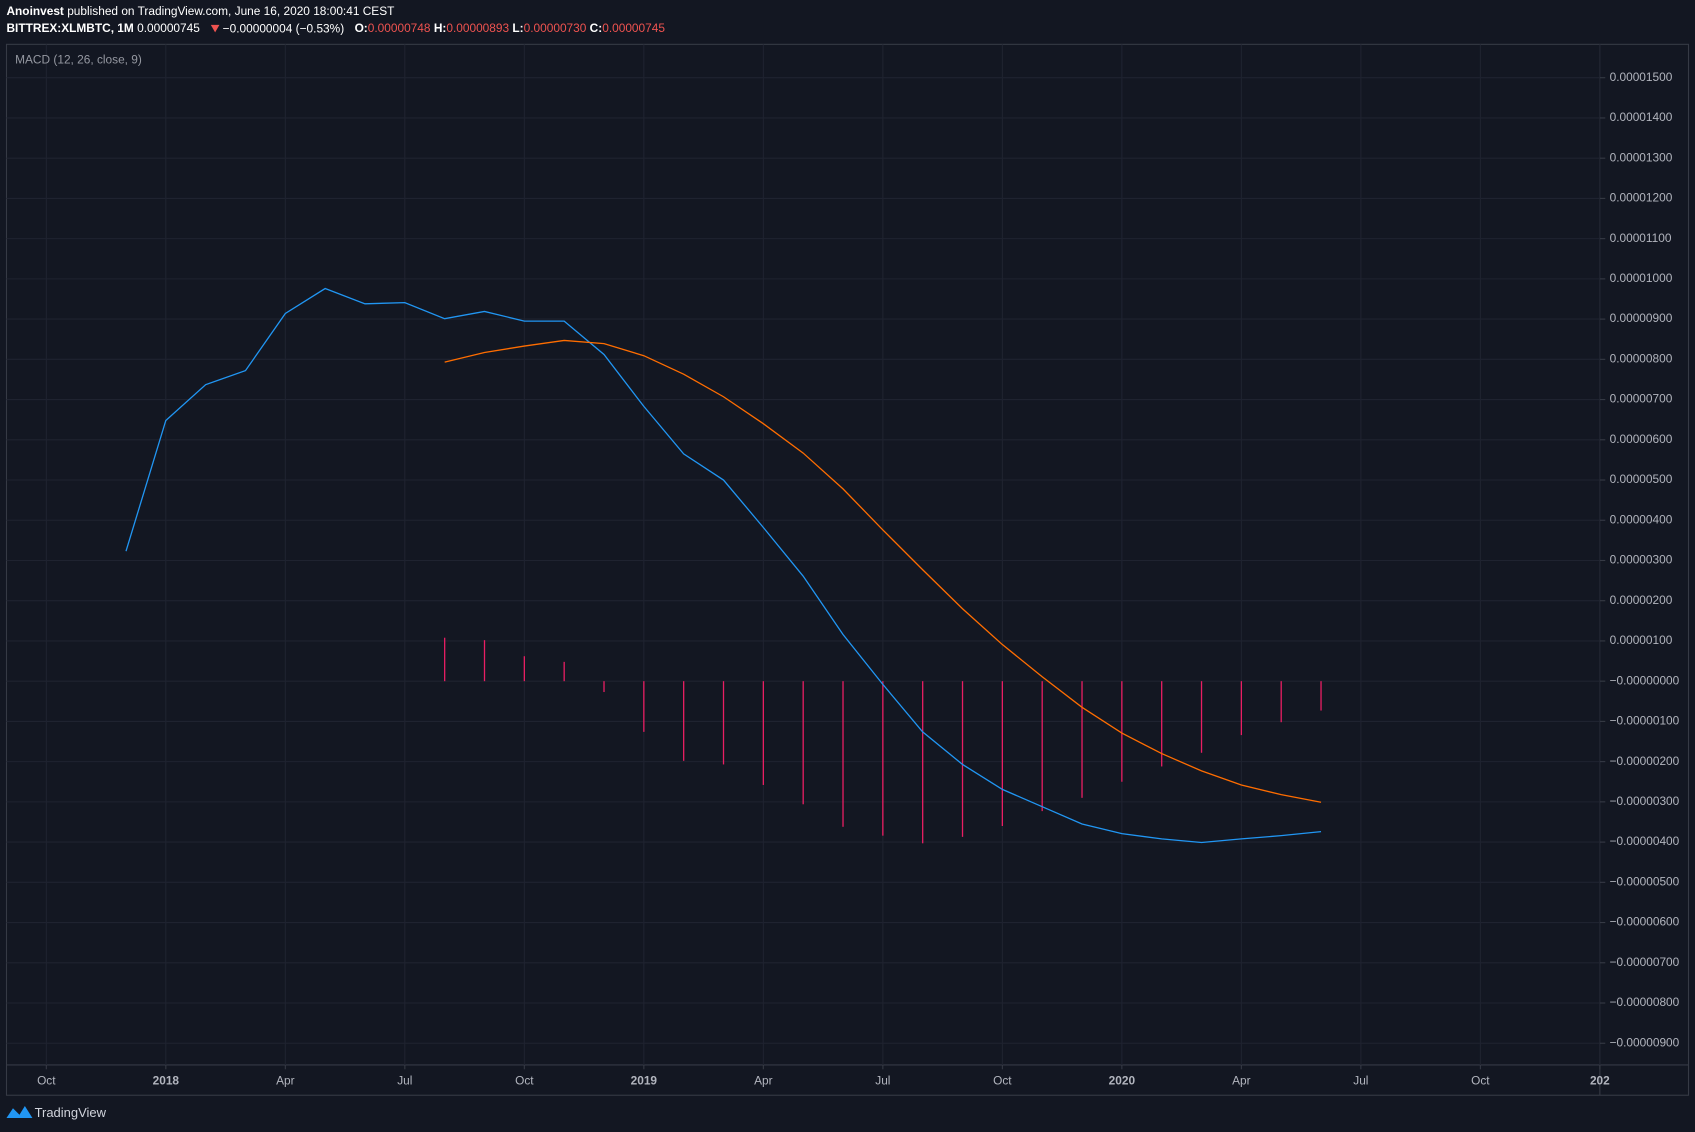 This screenshot has height=1132, width=1695. What do you see at coordinates (1645, 962) in the screenshot?
I see `y-tick-label: −0.00000700` at bounding box center [1645, 962].